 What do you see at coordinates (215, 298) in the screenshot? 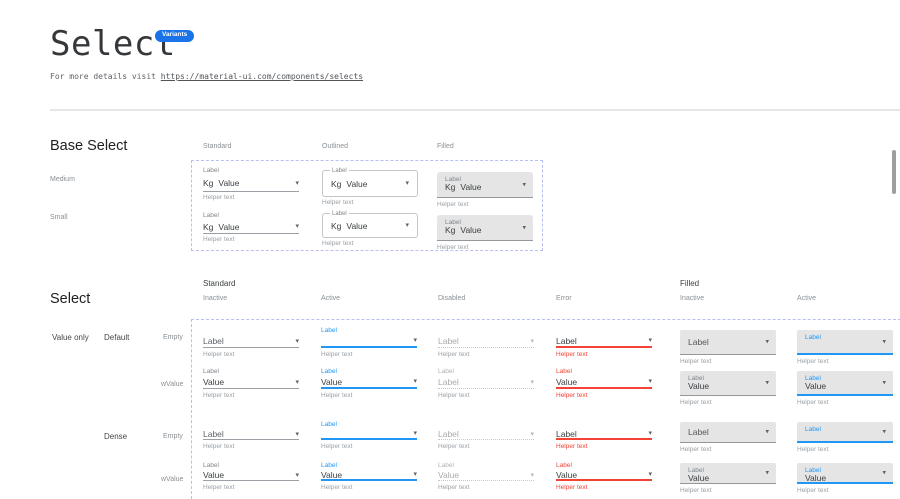
I see `column-header-inactive: Inactive` at bounding box center [215, 298].